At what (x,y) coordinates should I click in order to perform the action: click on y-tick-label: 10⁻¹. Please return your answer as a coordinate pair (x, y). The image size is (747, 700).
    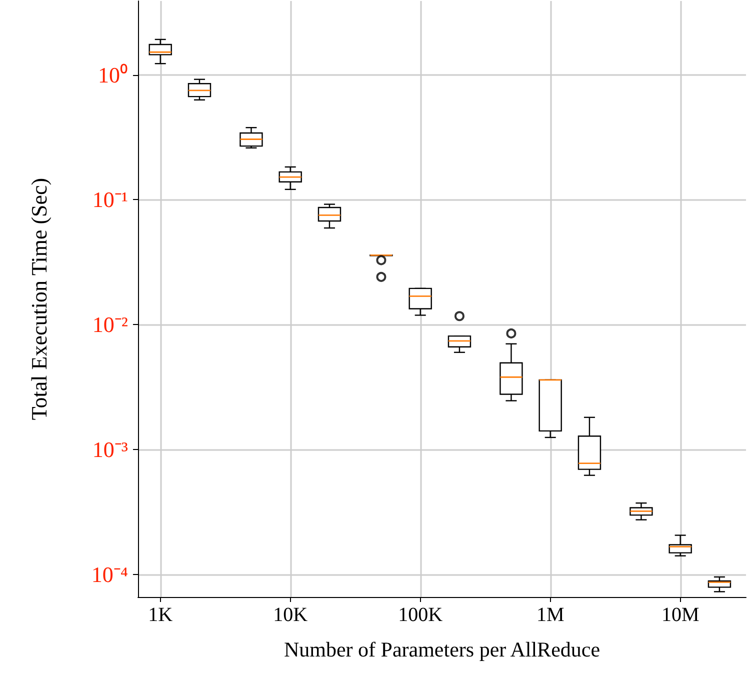
    Looking at the image, I should click on (110, 199).